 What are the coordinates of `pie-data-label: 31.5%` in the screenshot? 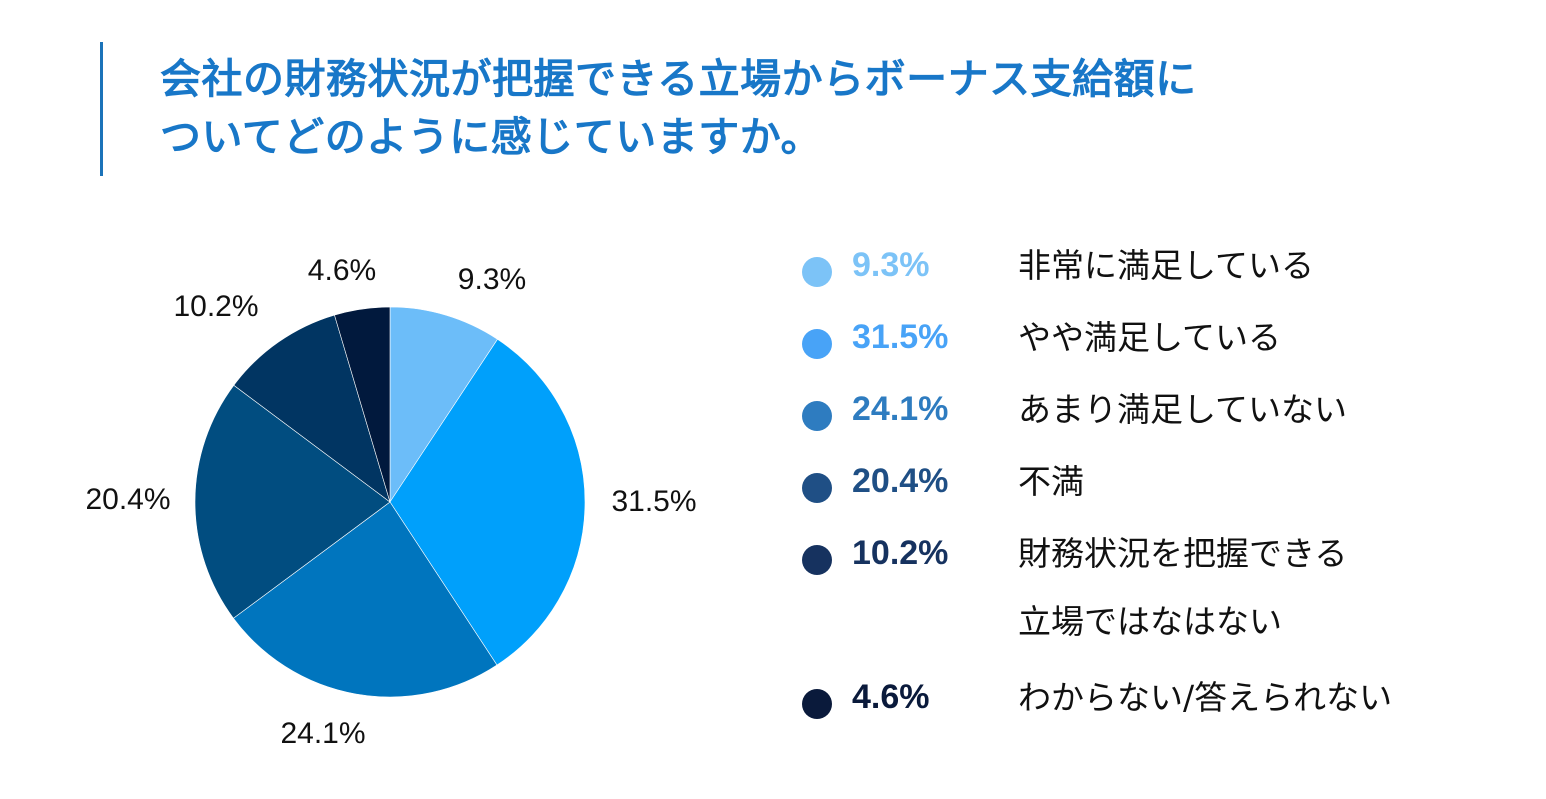 It's located at (653, 501).